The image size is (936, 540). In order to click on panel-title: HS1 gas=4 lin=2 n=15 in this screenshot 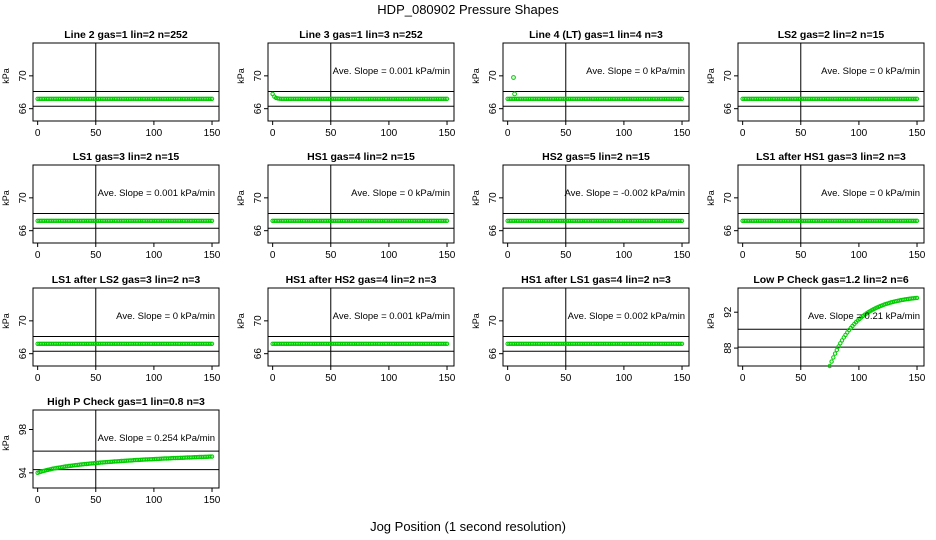, I will do `click(361, 157)`.